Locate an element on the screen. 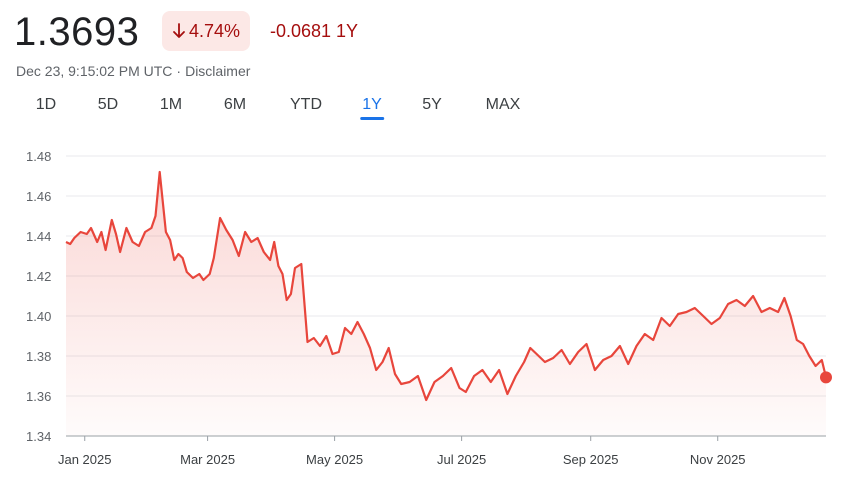 This screenshot has height=480, width=865. x-tick-label: Mar 2025 is located at coordinates (207, 459).